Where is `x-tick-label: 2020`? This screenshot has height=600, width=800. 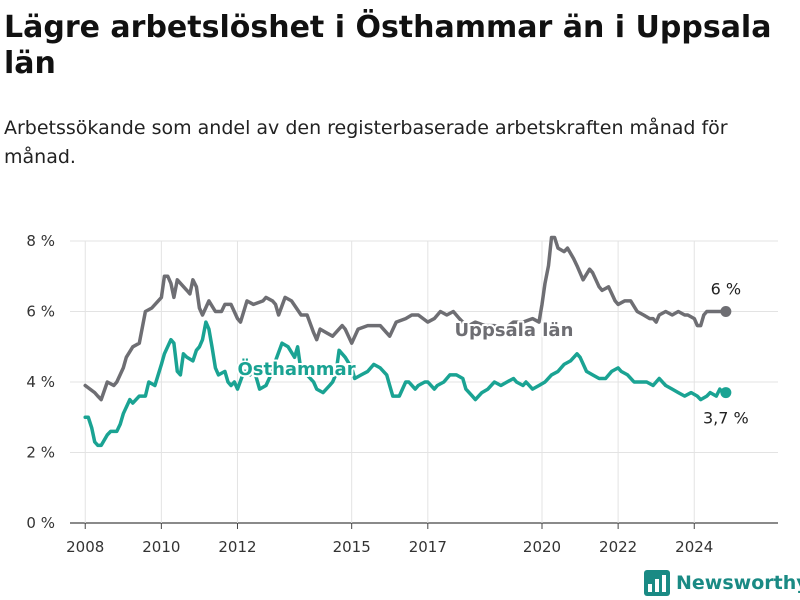
x-tick-label: 2020 is located at coordinates (542, 547).